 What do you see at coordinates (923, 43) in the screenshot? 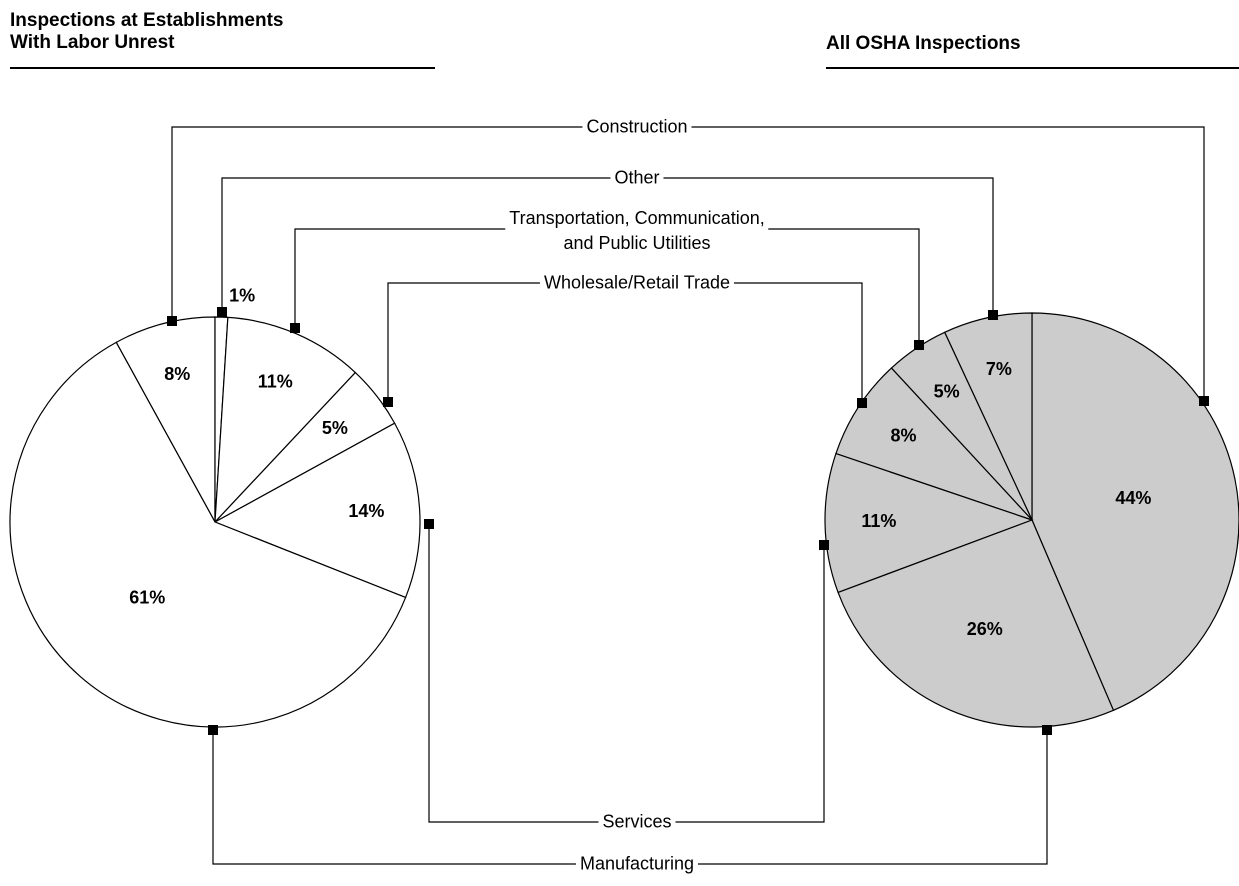
I see `right-title: All OSHA Inspections` at bounding box center [923, 43].